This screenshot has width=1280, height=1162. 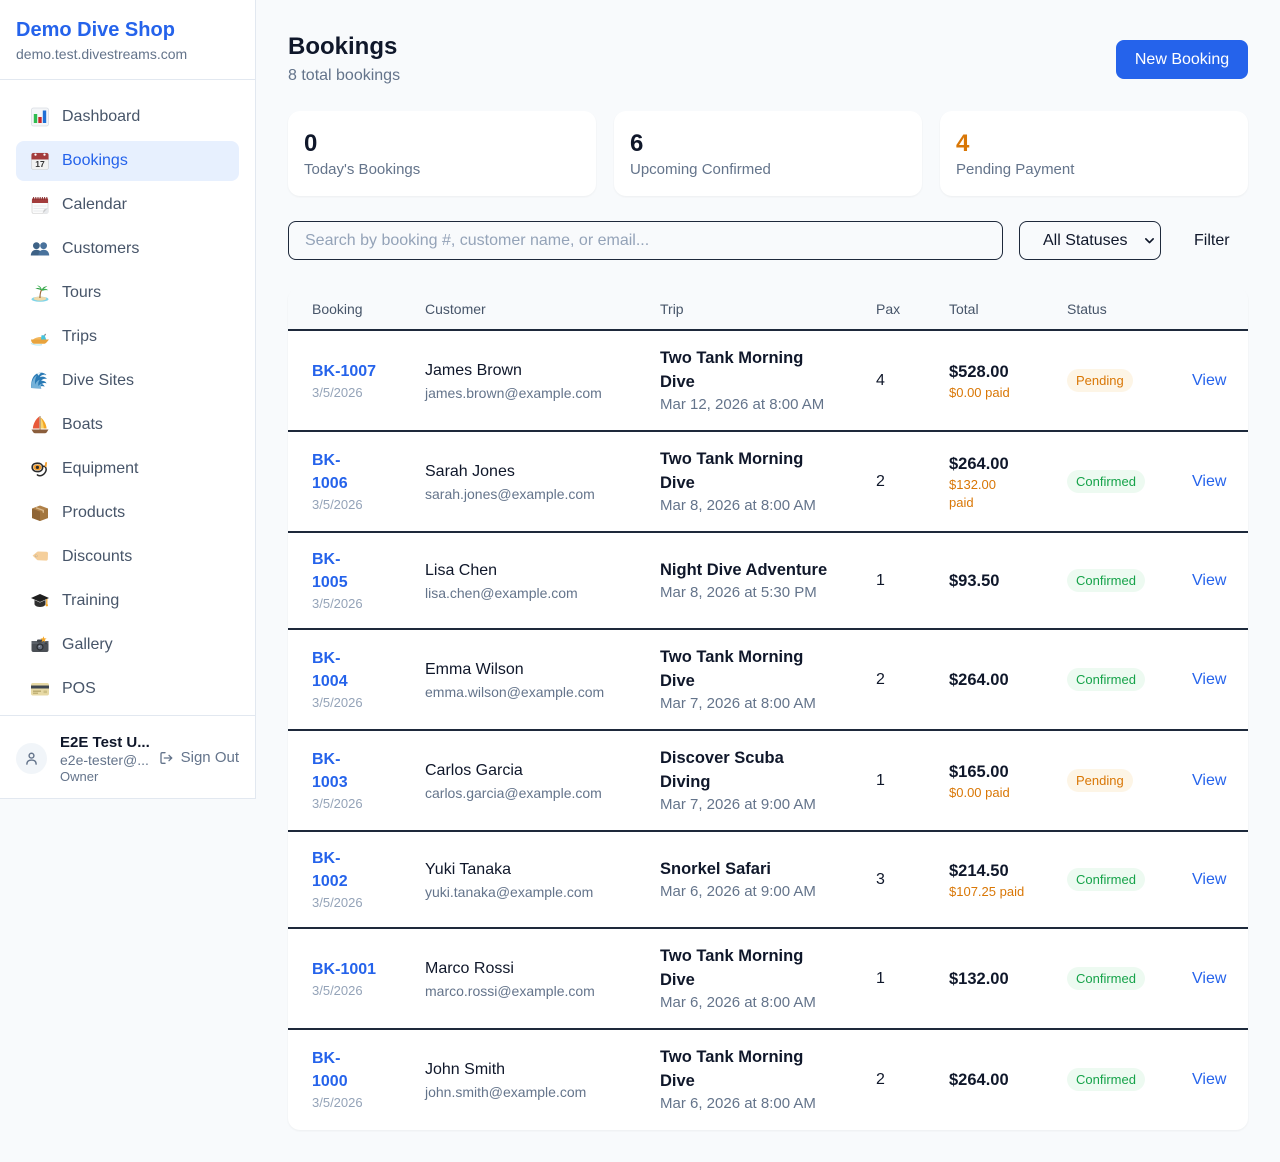 What do you see at coordinates (40, 164) in the screenshot?
I see `svg-text: 17` at bounding box center [40, 164].